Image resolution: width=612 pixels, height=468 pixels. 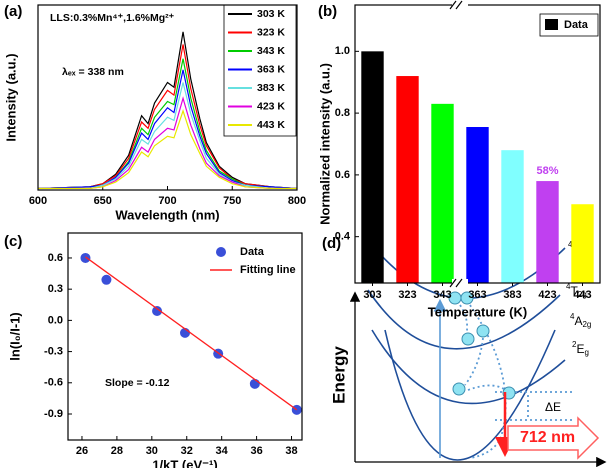 I want to click on curve-ground, so click(x=470, y=395).